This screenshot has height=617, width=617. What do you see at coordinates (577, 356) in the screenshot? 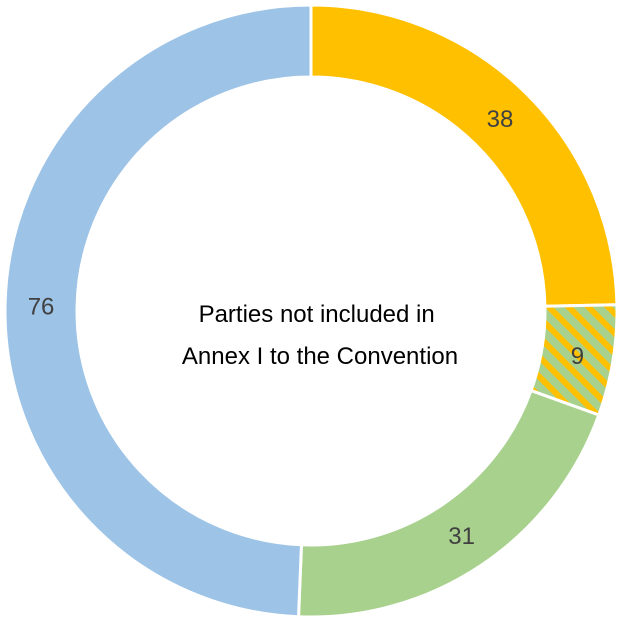
I see `slice-label-9: 9` at bounding box center [577, 356].